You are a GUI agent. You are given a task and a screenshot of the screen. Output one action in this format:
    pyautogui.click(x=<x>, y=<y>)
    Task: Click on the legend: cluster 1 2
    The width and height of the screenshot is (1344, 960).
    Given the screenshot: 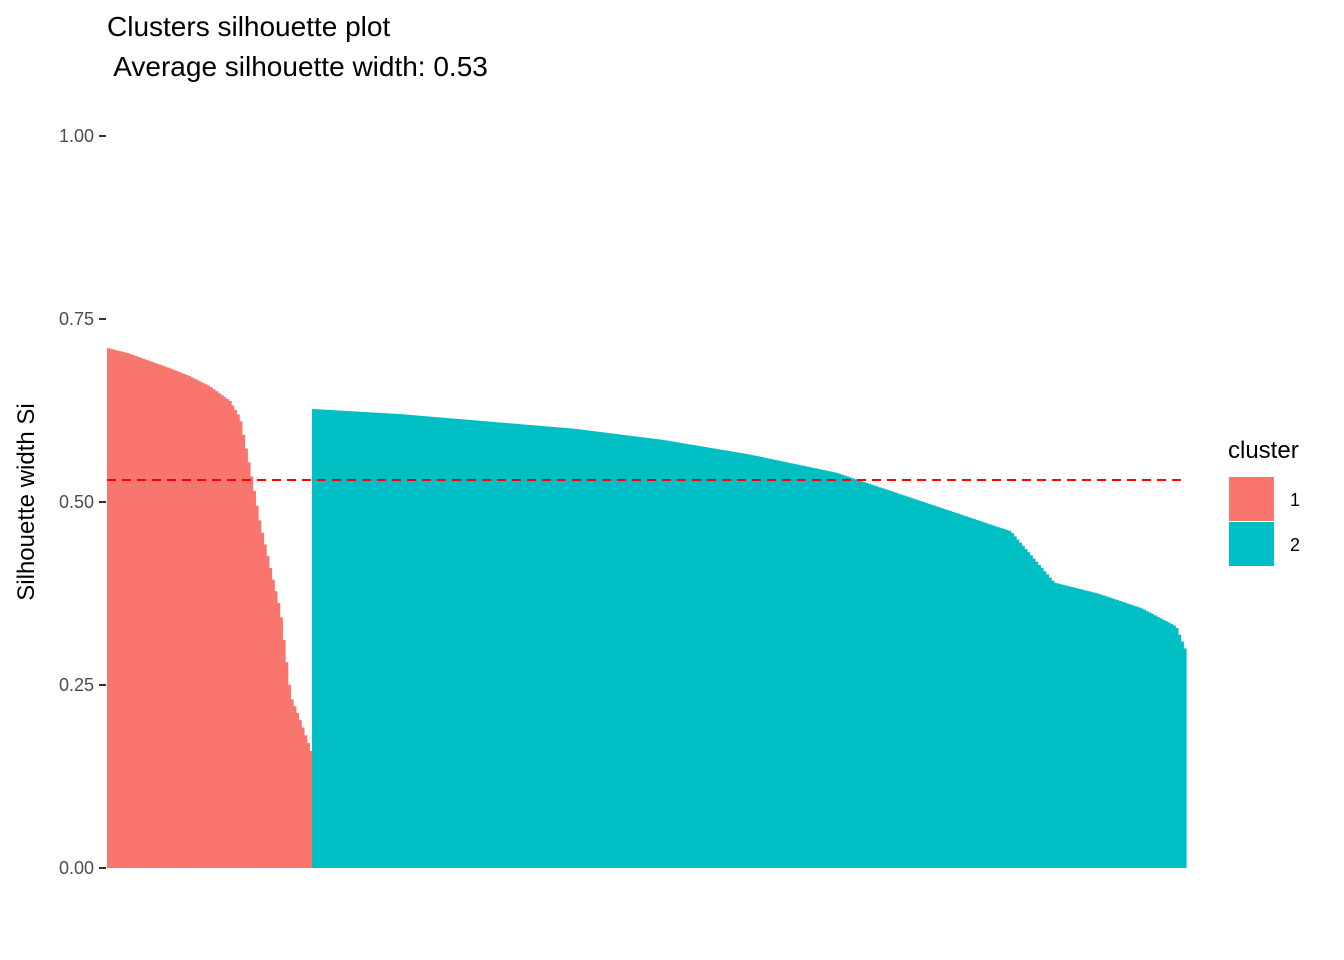 What is the action you would take?
    pyautogui.click(x=1264, y=501)
    